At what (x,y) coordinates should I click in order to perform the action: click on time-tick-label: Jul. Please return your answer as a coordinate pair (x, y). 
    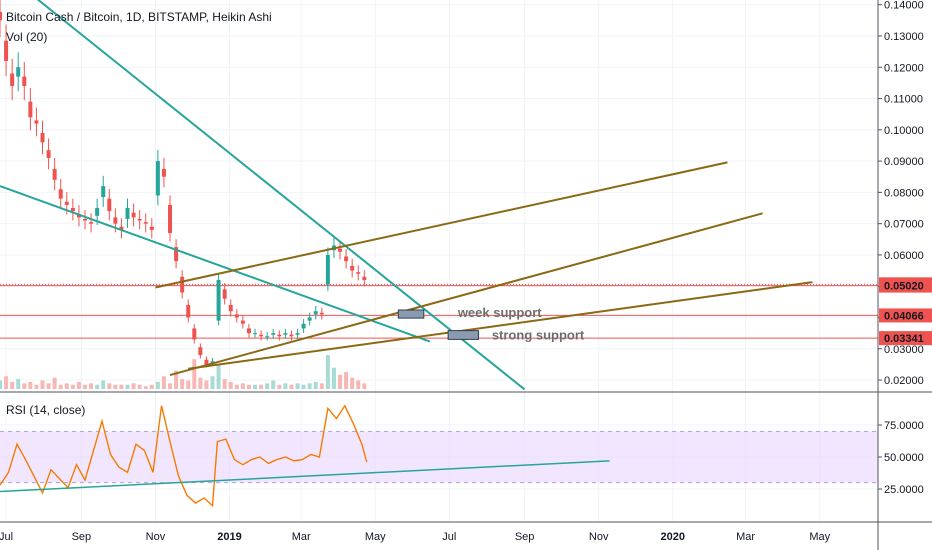
    Looking at the image, I should click on (6, 537).